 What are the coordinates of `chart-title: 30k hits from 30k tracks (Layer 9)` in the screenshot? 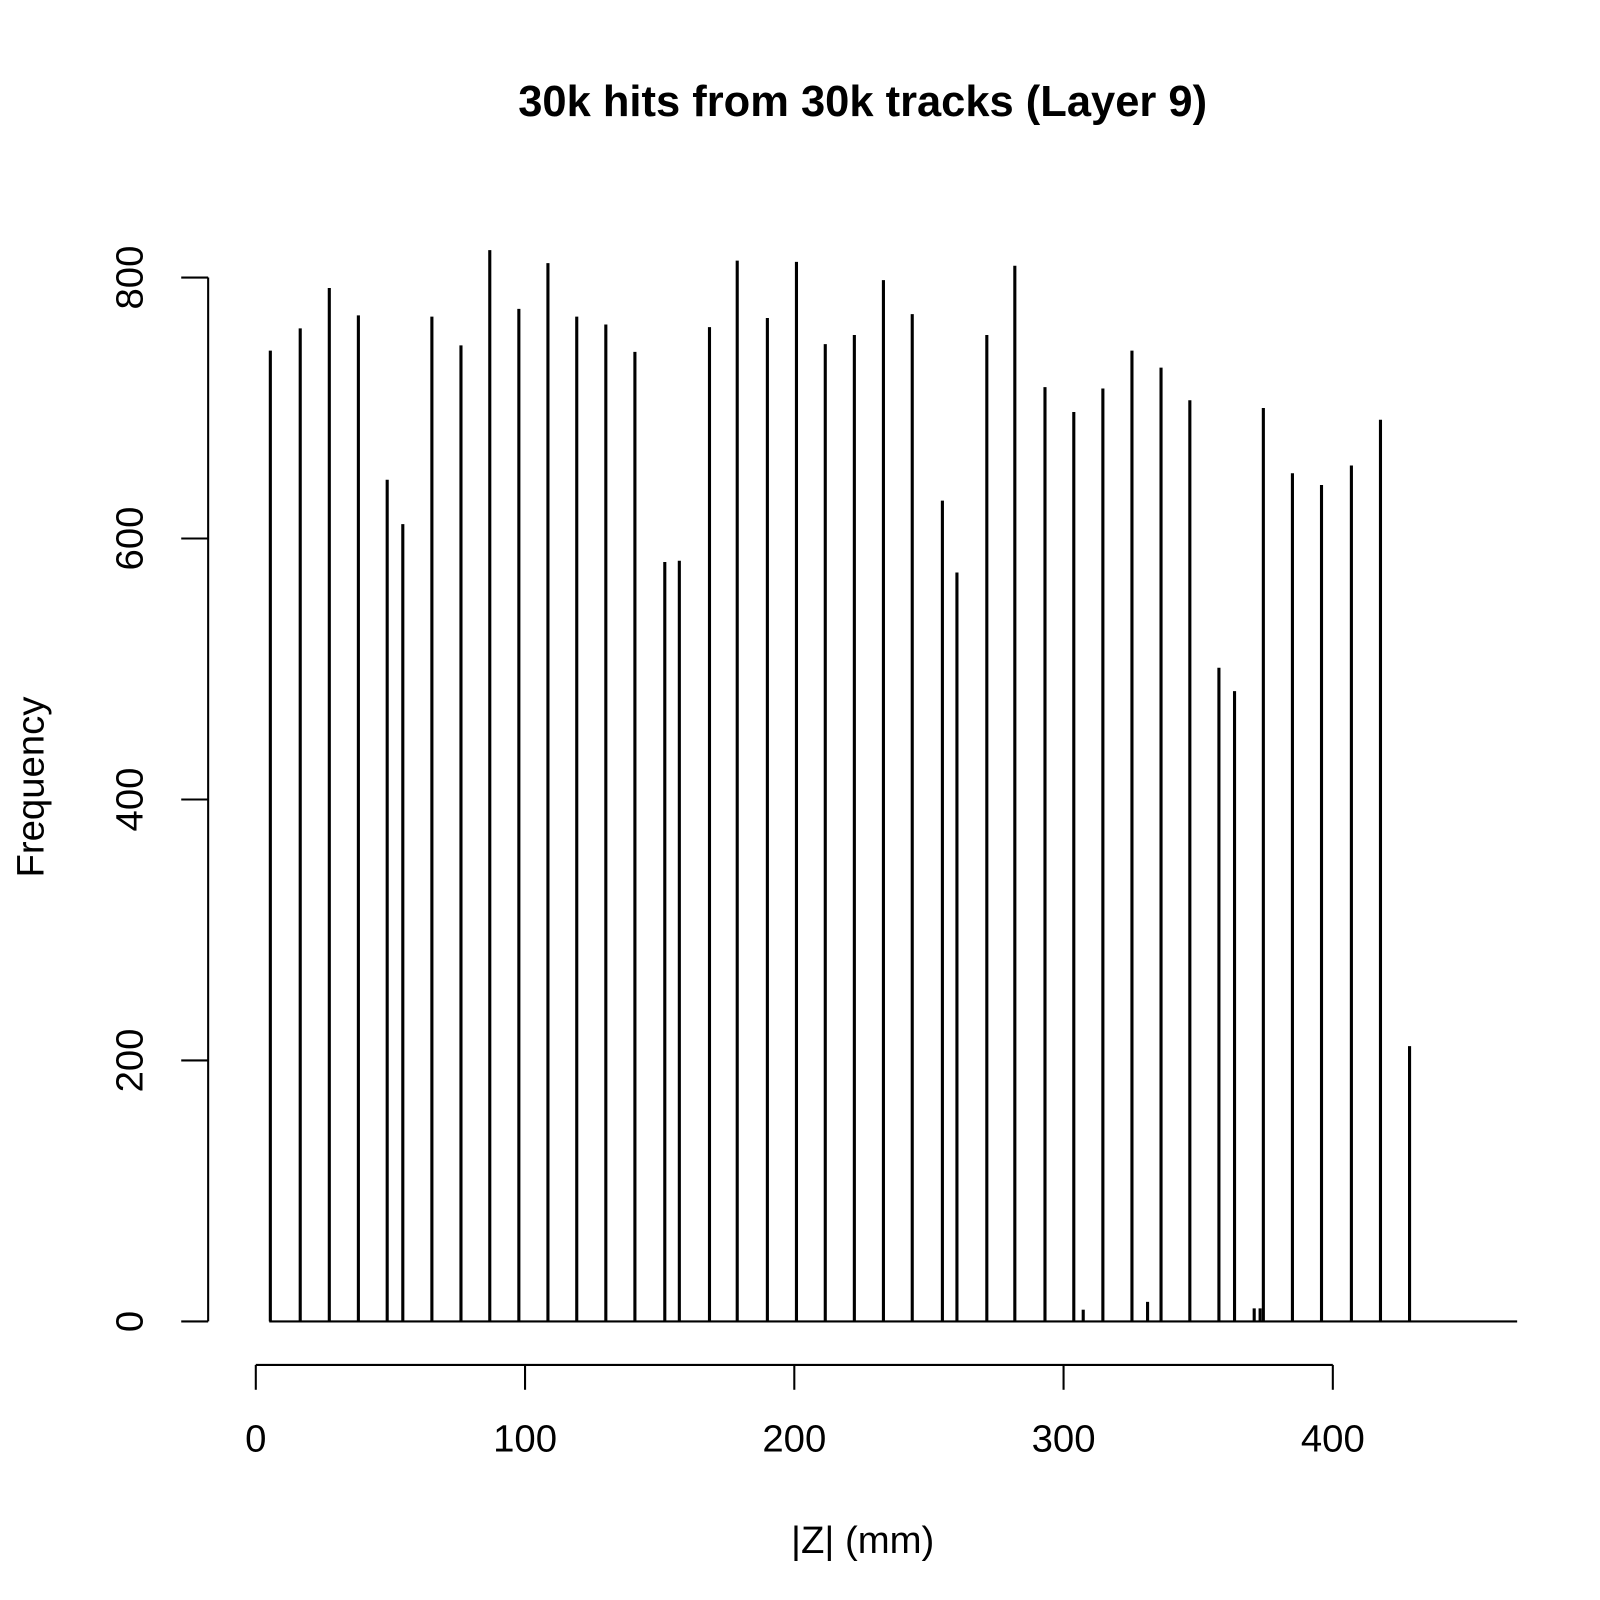 It's located at (862, 102).